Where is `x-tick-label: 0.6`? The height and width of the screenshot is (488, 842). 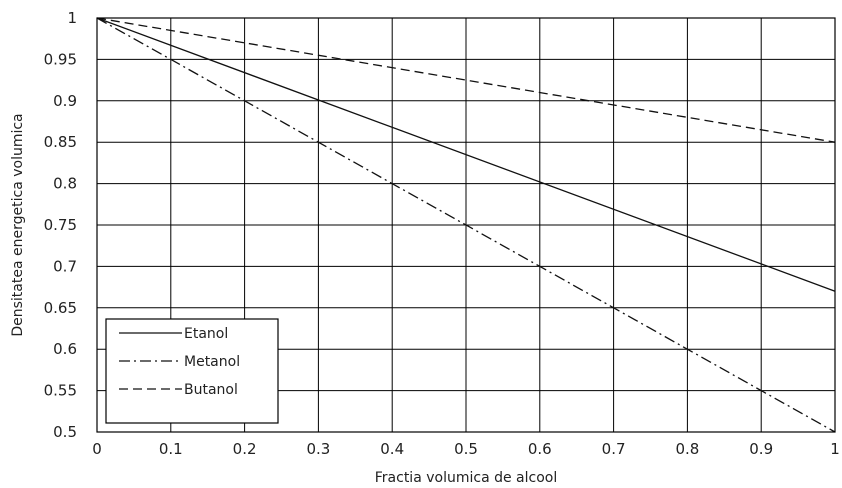
x-tick-label: 0.6 is located at coordinates (540, 449).